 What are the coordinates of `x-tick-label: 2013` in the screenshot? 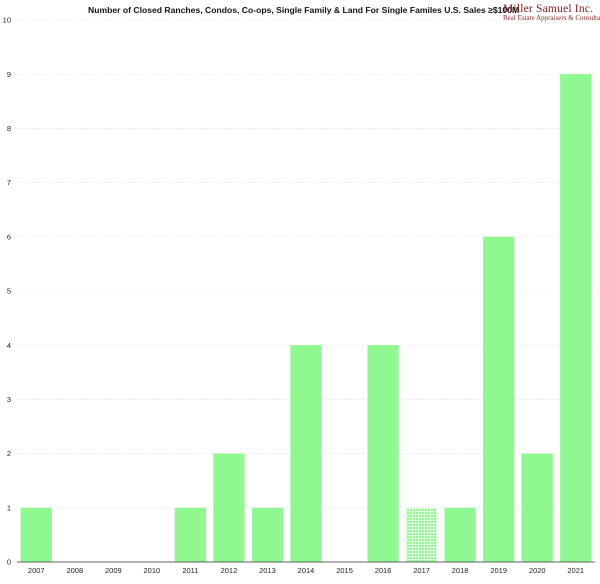 It's located at (267, 570).